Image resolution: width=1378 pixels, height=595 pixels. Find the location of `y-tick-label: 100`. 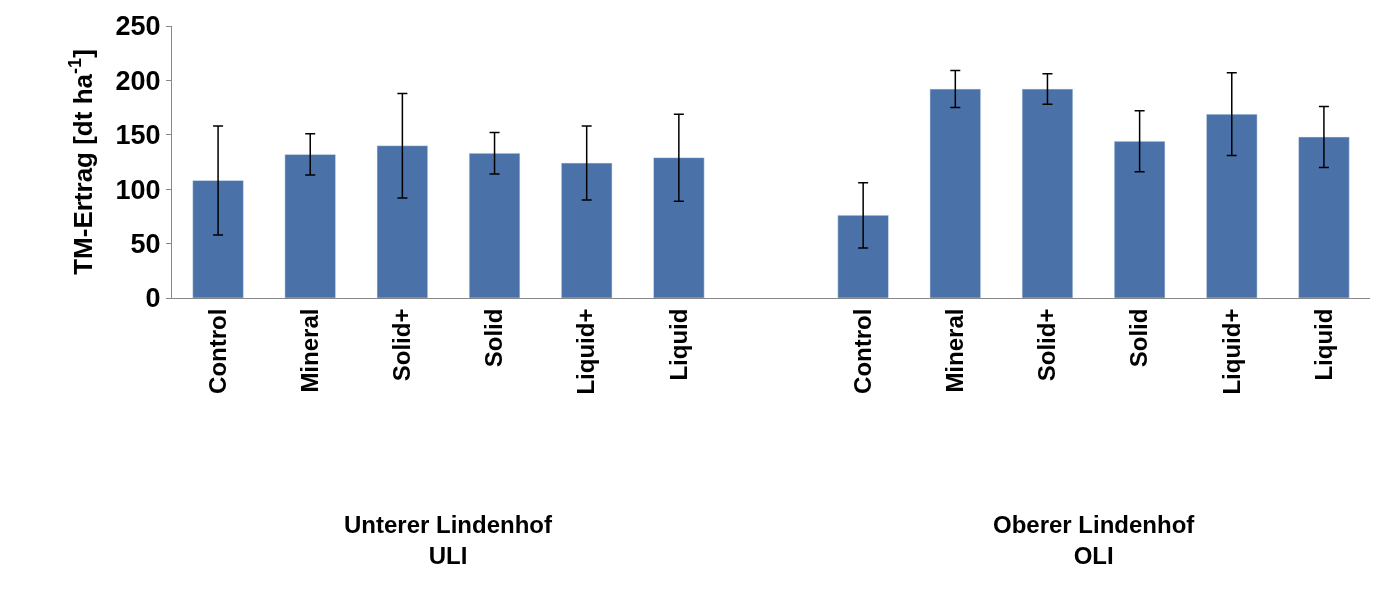

y-tick-label: 100 is located at coordinates (138, 189).